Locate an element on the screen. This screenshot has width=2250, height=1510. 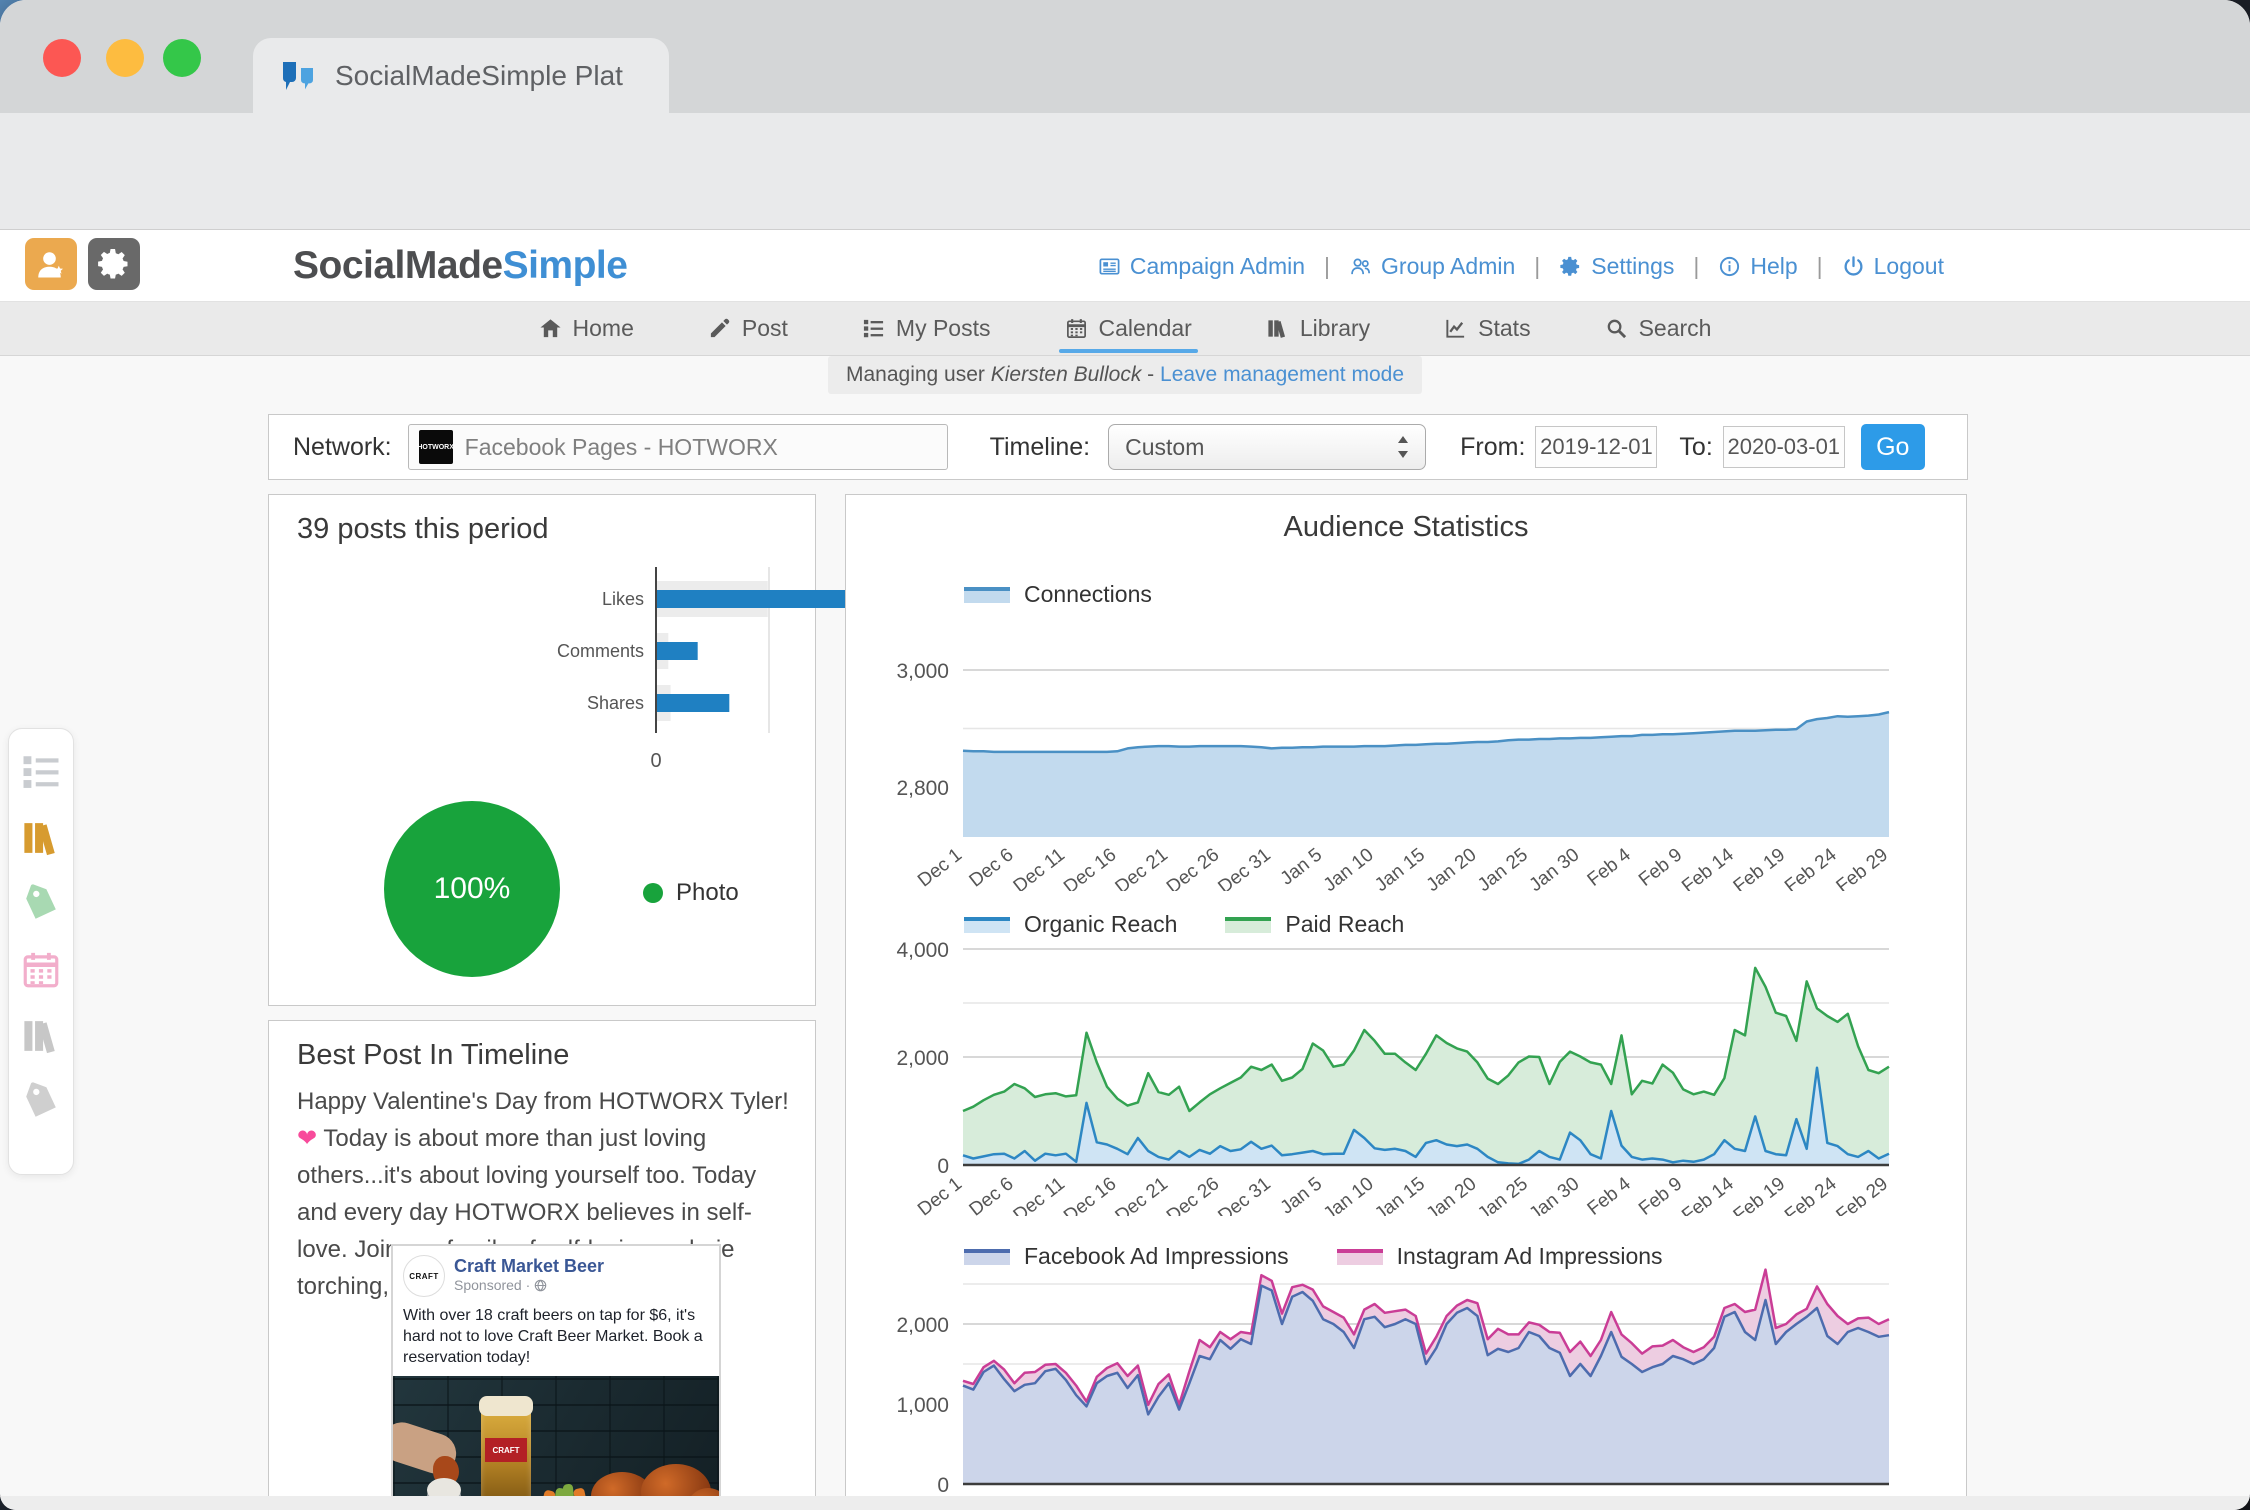
globe-icon is located at coordinates (540, 1285).